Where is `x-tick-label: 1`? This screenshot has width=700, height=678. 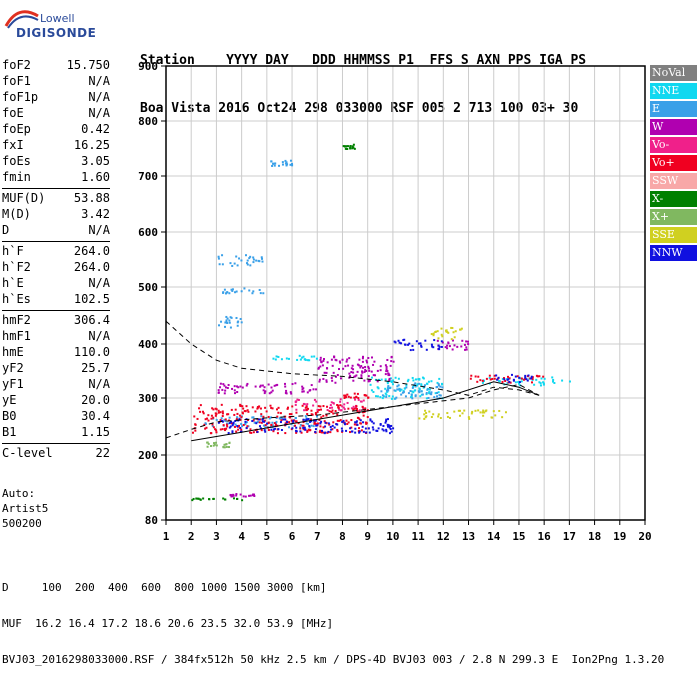
x-tick-label: 1 is located at coordinates (166, 536).